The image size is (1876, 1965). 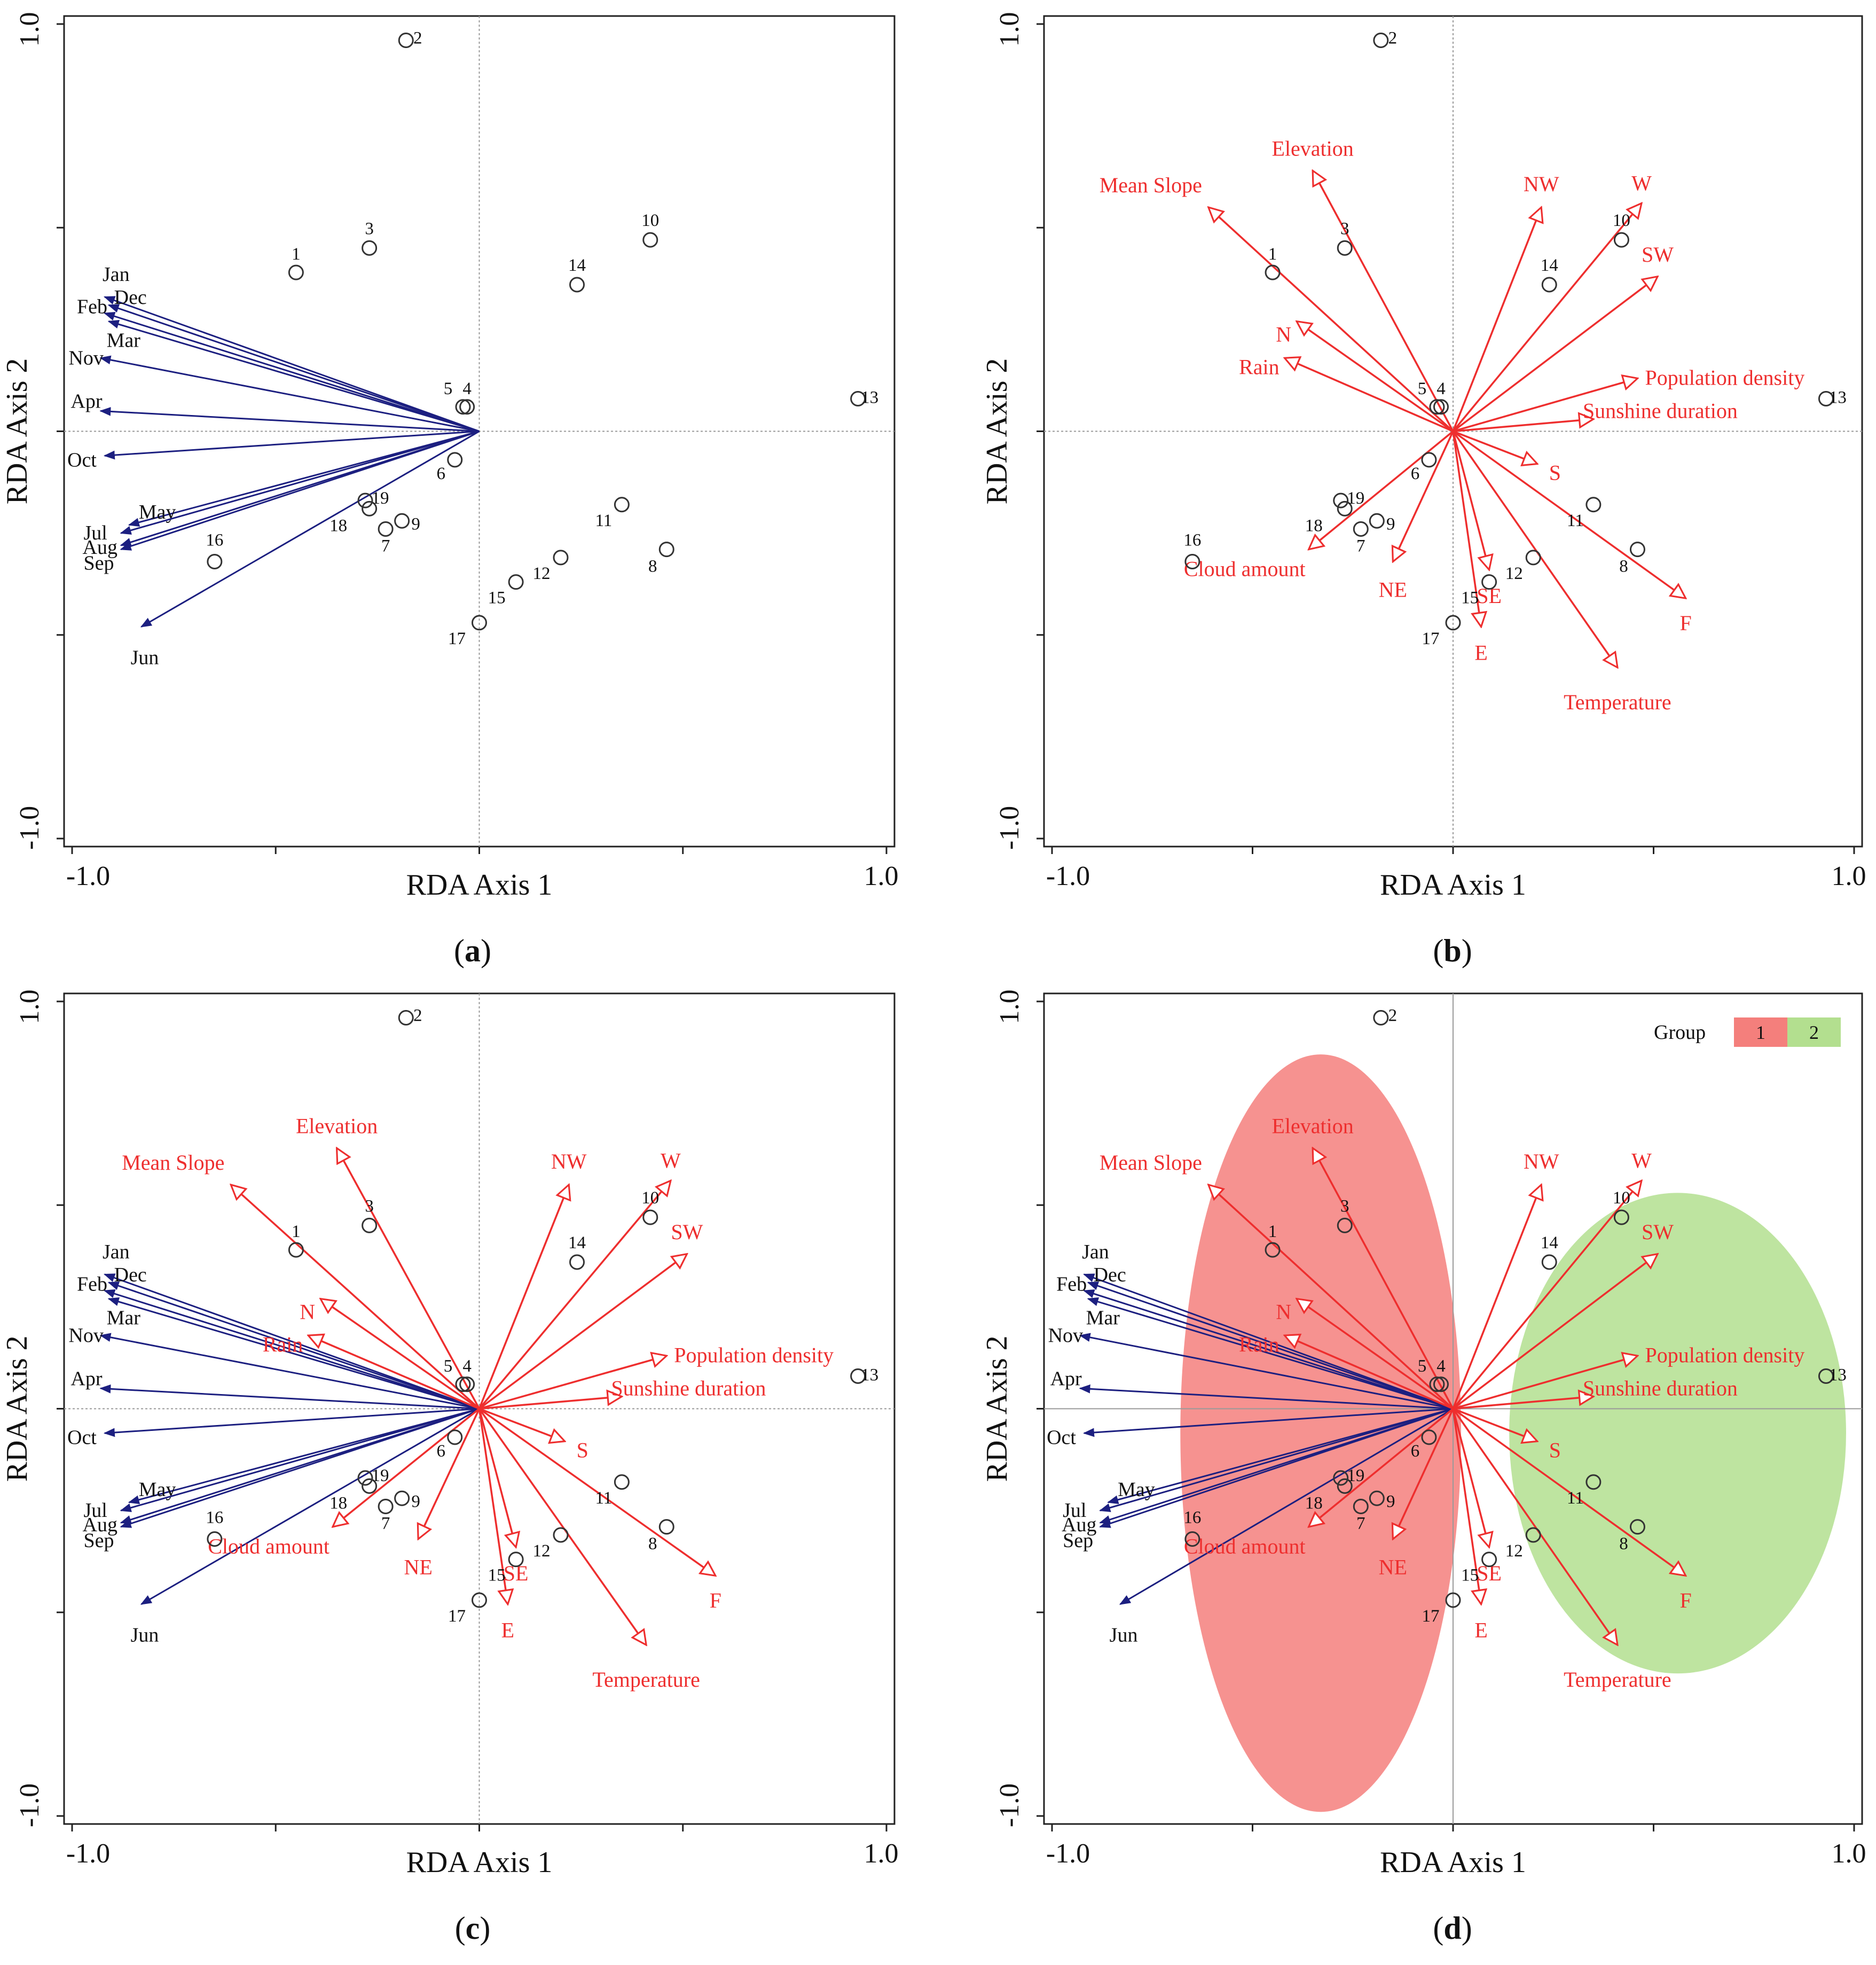 I want to click on month-arrow-feb, so click(x=292, y=1349).